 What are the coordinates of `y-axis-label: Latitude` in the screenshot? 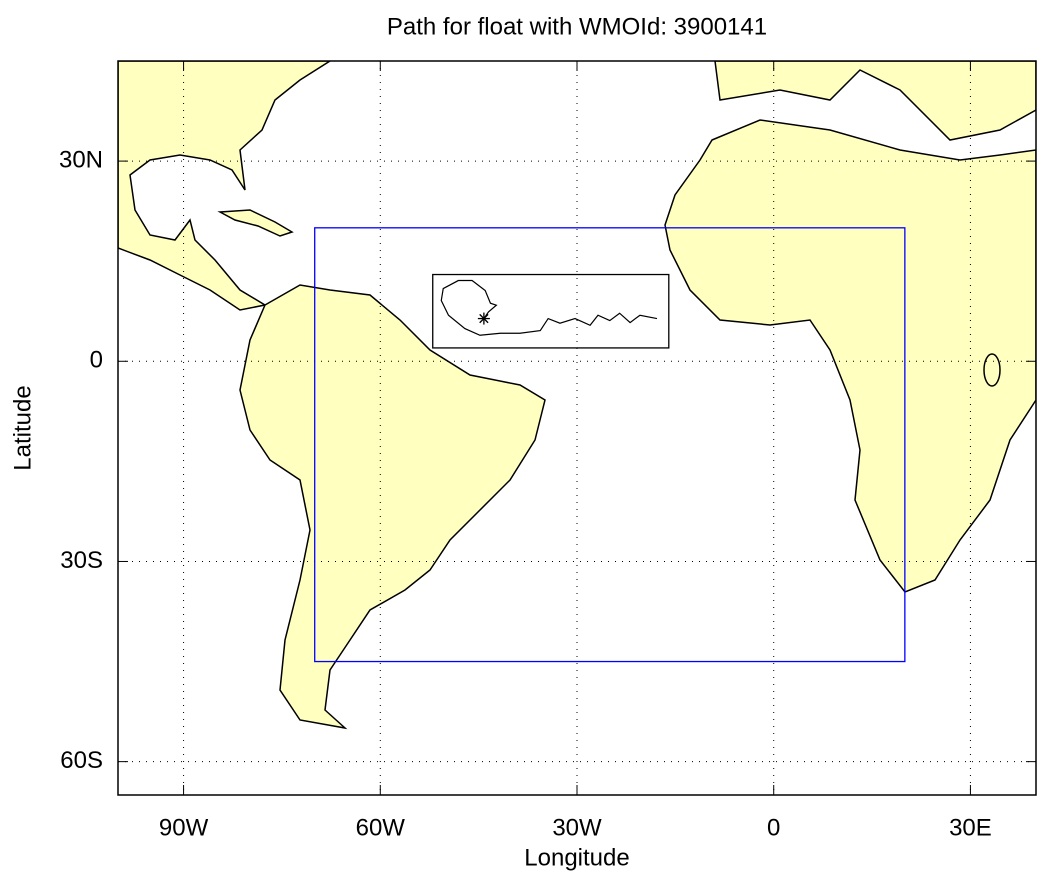 It's located at (22, 427).